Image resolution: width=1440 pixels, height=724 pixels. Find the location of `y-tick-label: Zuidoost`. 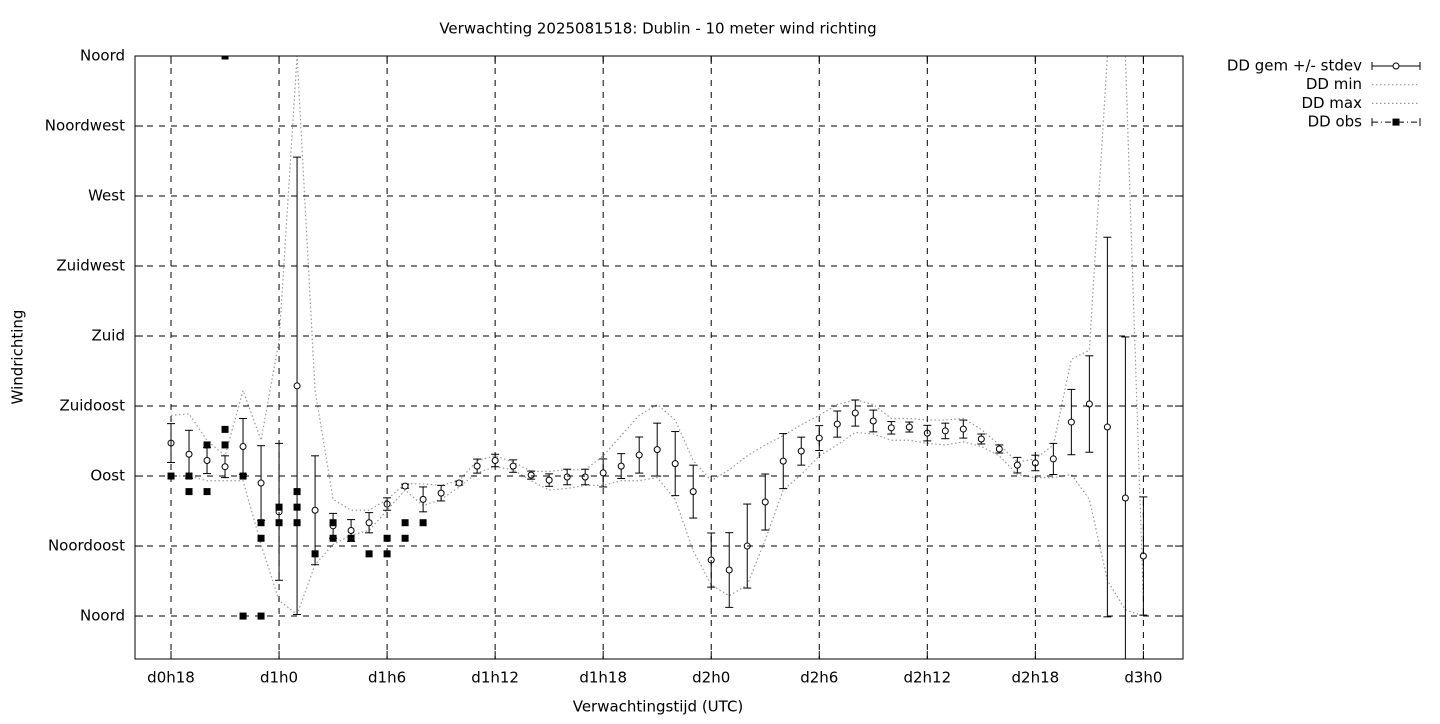

y-tick-label: Zuidoost is located at coordinates (92, 406).